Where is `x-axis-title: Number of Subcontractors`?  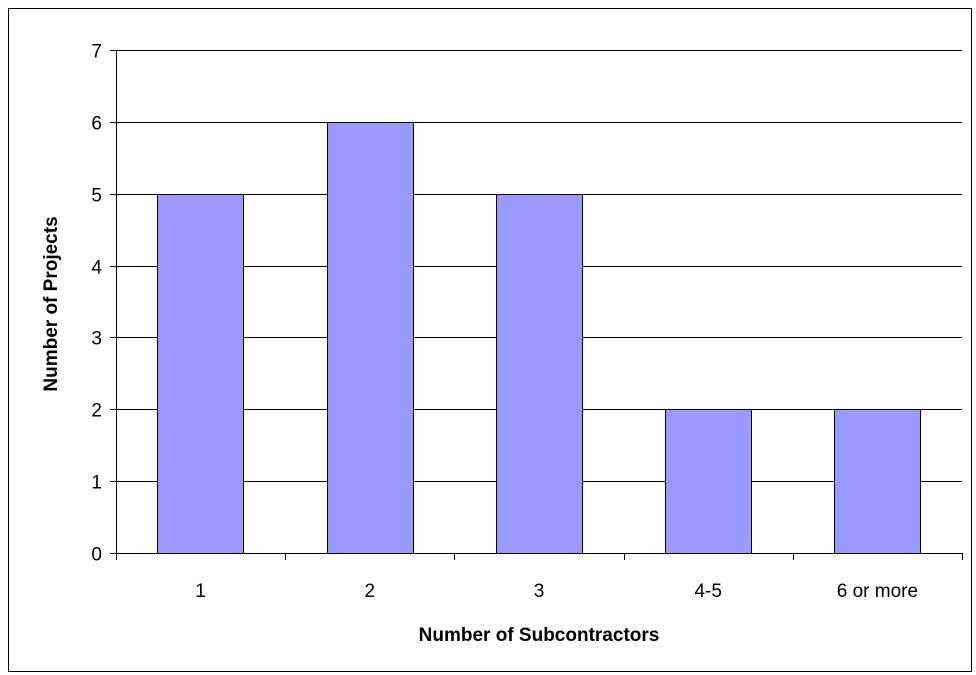 x-axis-title: Number of Subcontractors is located at coordinates (539, 635).